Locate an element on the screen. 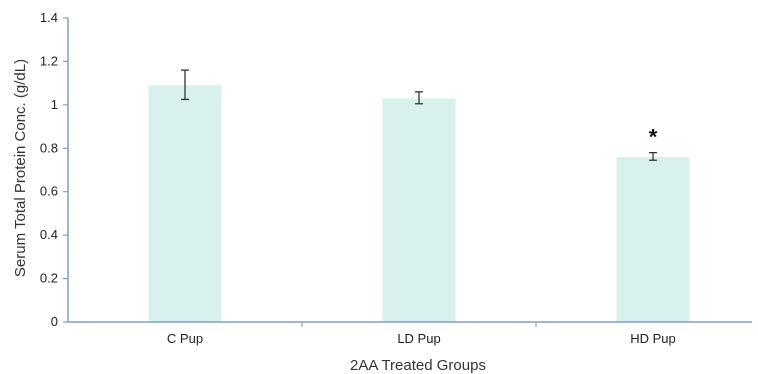 Image resolution: width=758 pixels, height=374 pixels. y-tick-label: 0.6 is located at coordinates (49, 191).